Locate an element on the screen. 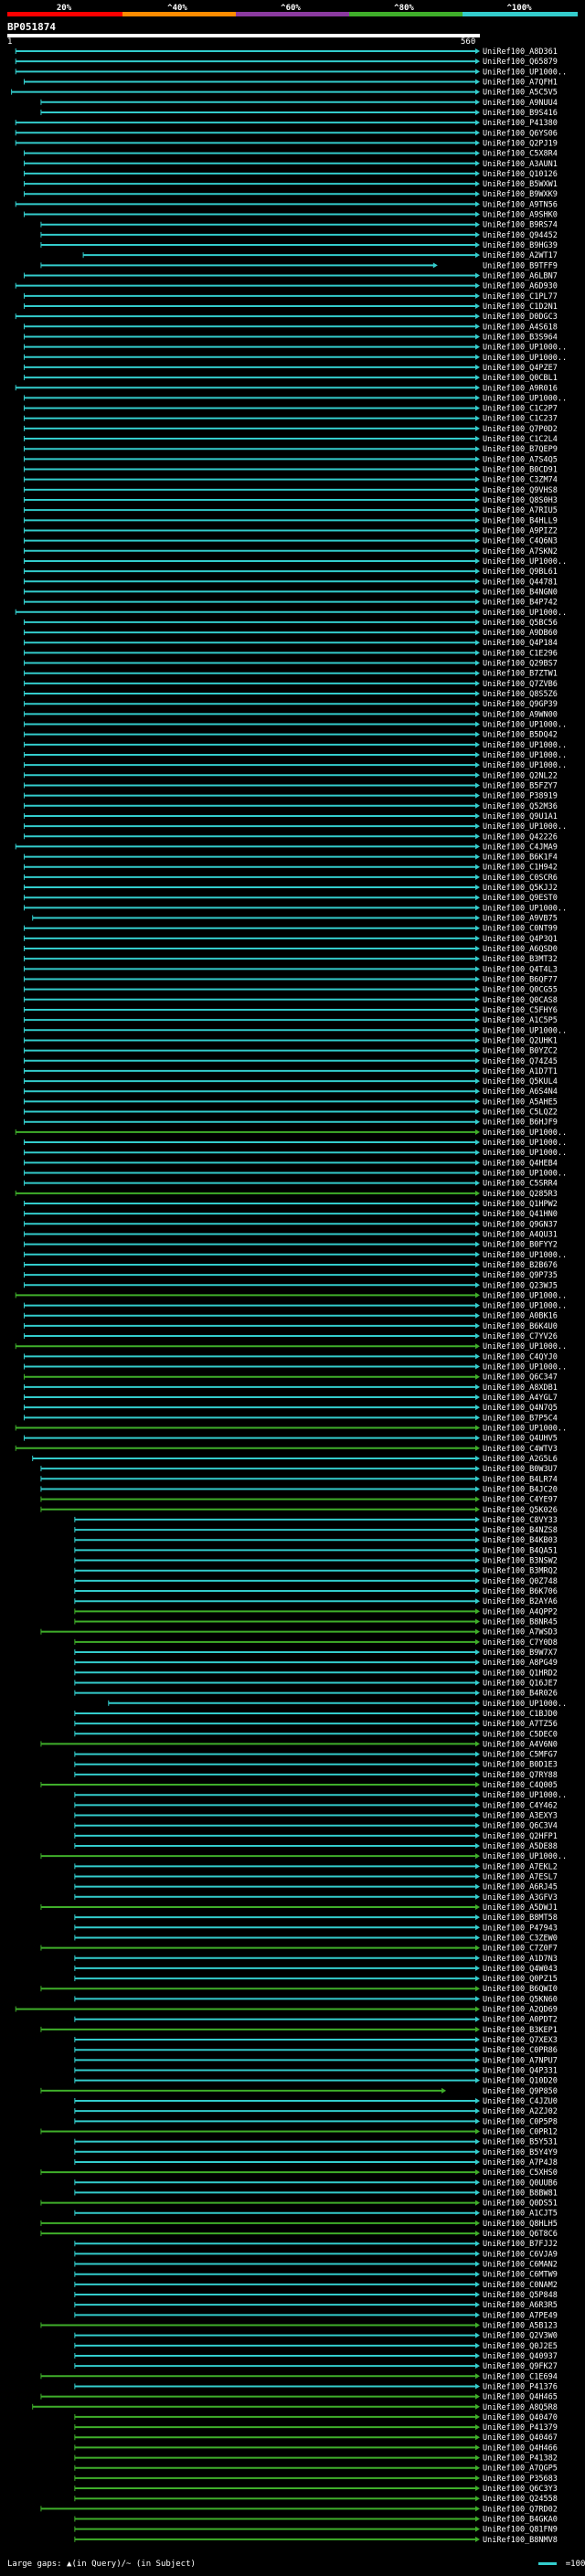 Image resolution: width=585 pixels, height=2576 pixels. hit-label: UniRef100_A6QSD0 is located at coordinates (520, 949).